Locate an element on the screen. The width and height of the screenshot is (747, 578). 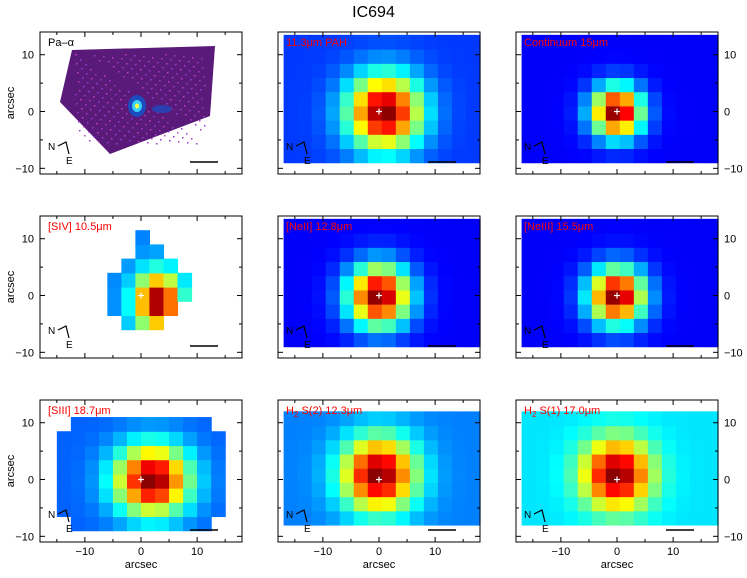
x-axis-label: arcsec is located at coordinates (141, 565).